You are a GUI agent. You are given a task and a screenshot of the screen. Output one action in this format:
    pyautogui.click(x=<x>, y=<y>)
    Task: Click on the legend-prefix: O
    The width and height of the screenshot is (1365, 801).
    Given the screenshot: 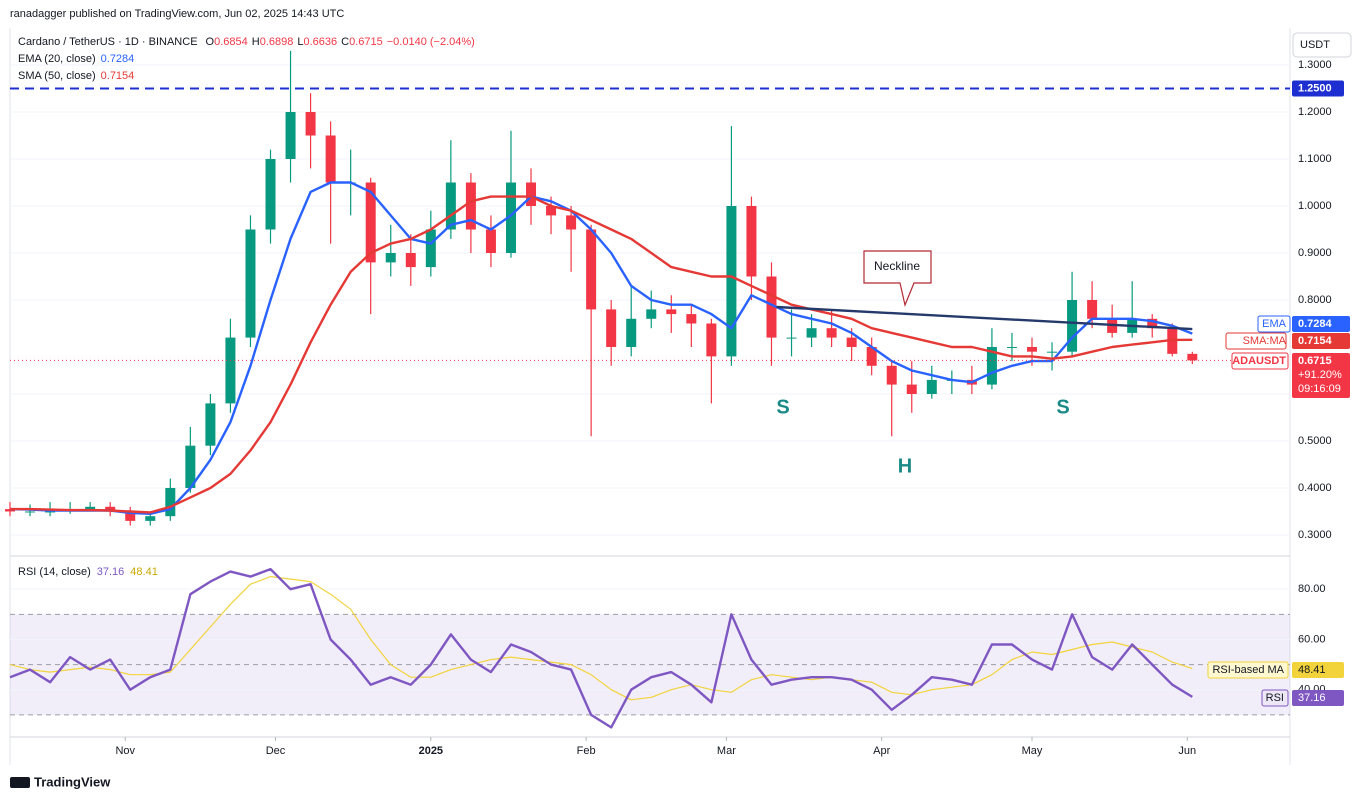 What is the action you would take?
    pyautogui.click(x=210, y=42)
    